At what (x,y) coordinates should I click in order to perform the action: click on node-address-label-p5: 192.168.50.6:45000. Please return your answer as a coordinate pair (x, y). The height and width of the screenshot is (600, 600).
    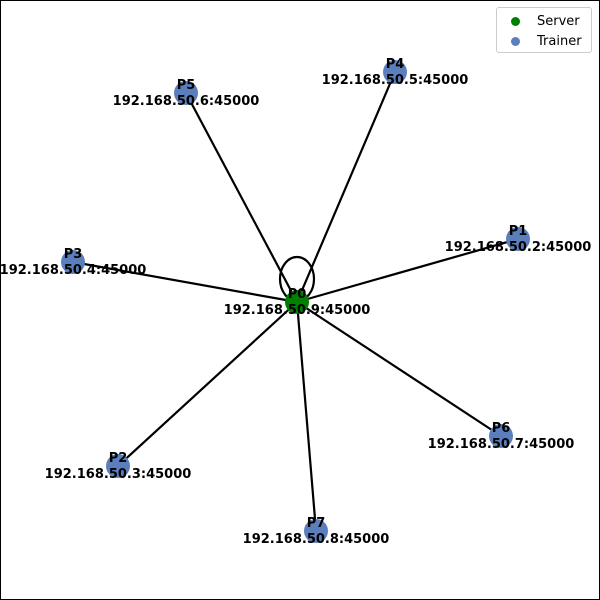
    Looking at the image, I should click on (186, 101).